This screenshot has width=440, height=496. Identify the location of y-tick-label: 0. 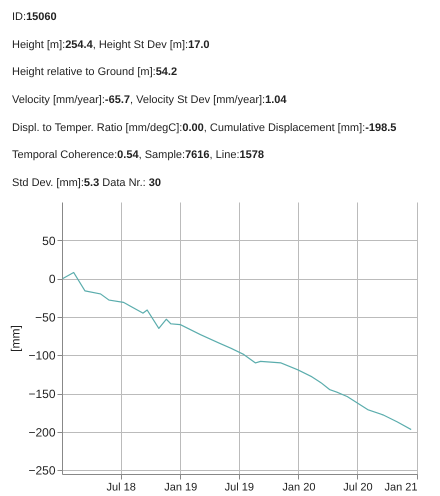
(52, 279).